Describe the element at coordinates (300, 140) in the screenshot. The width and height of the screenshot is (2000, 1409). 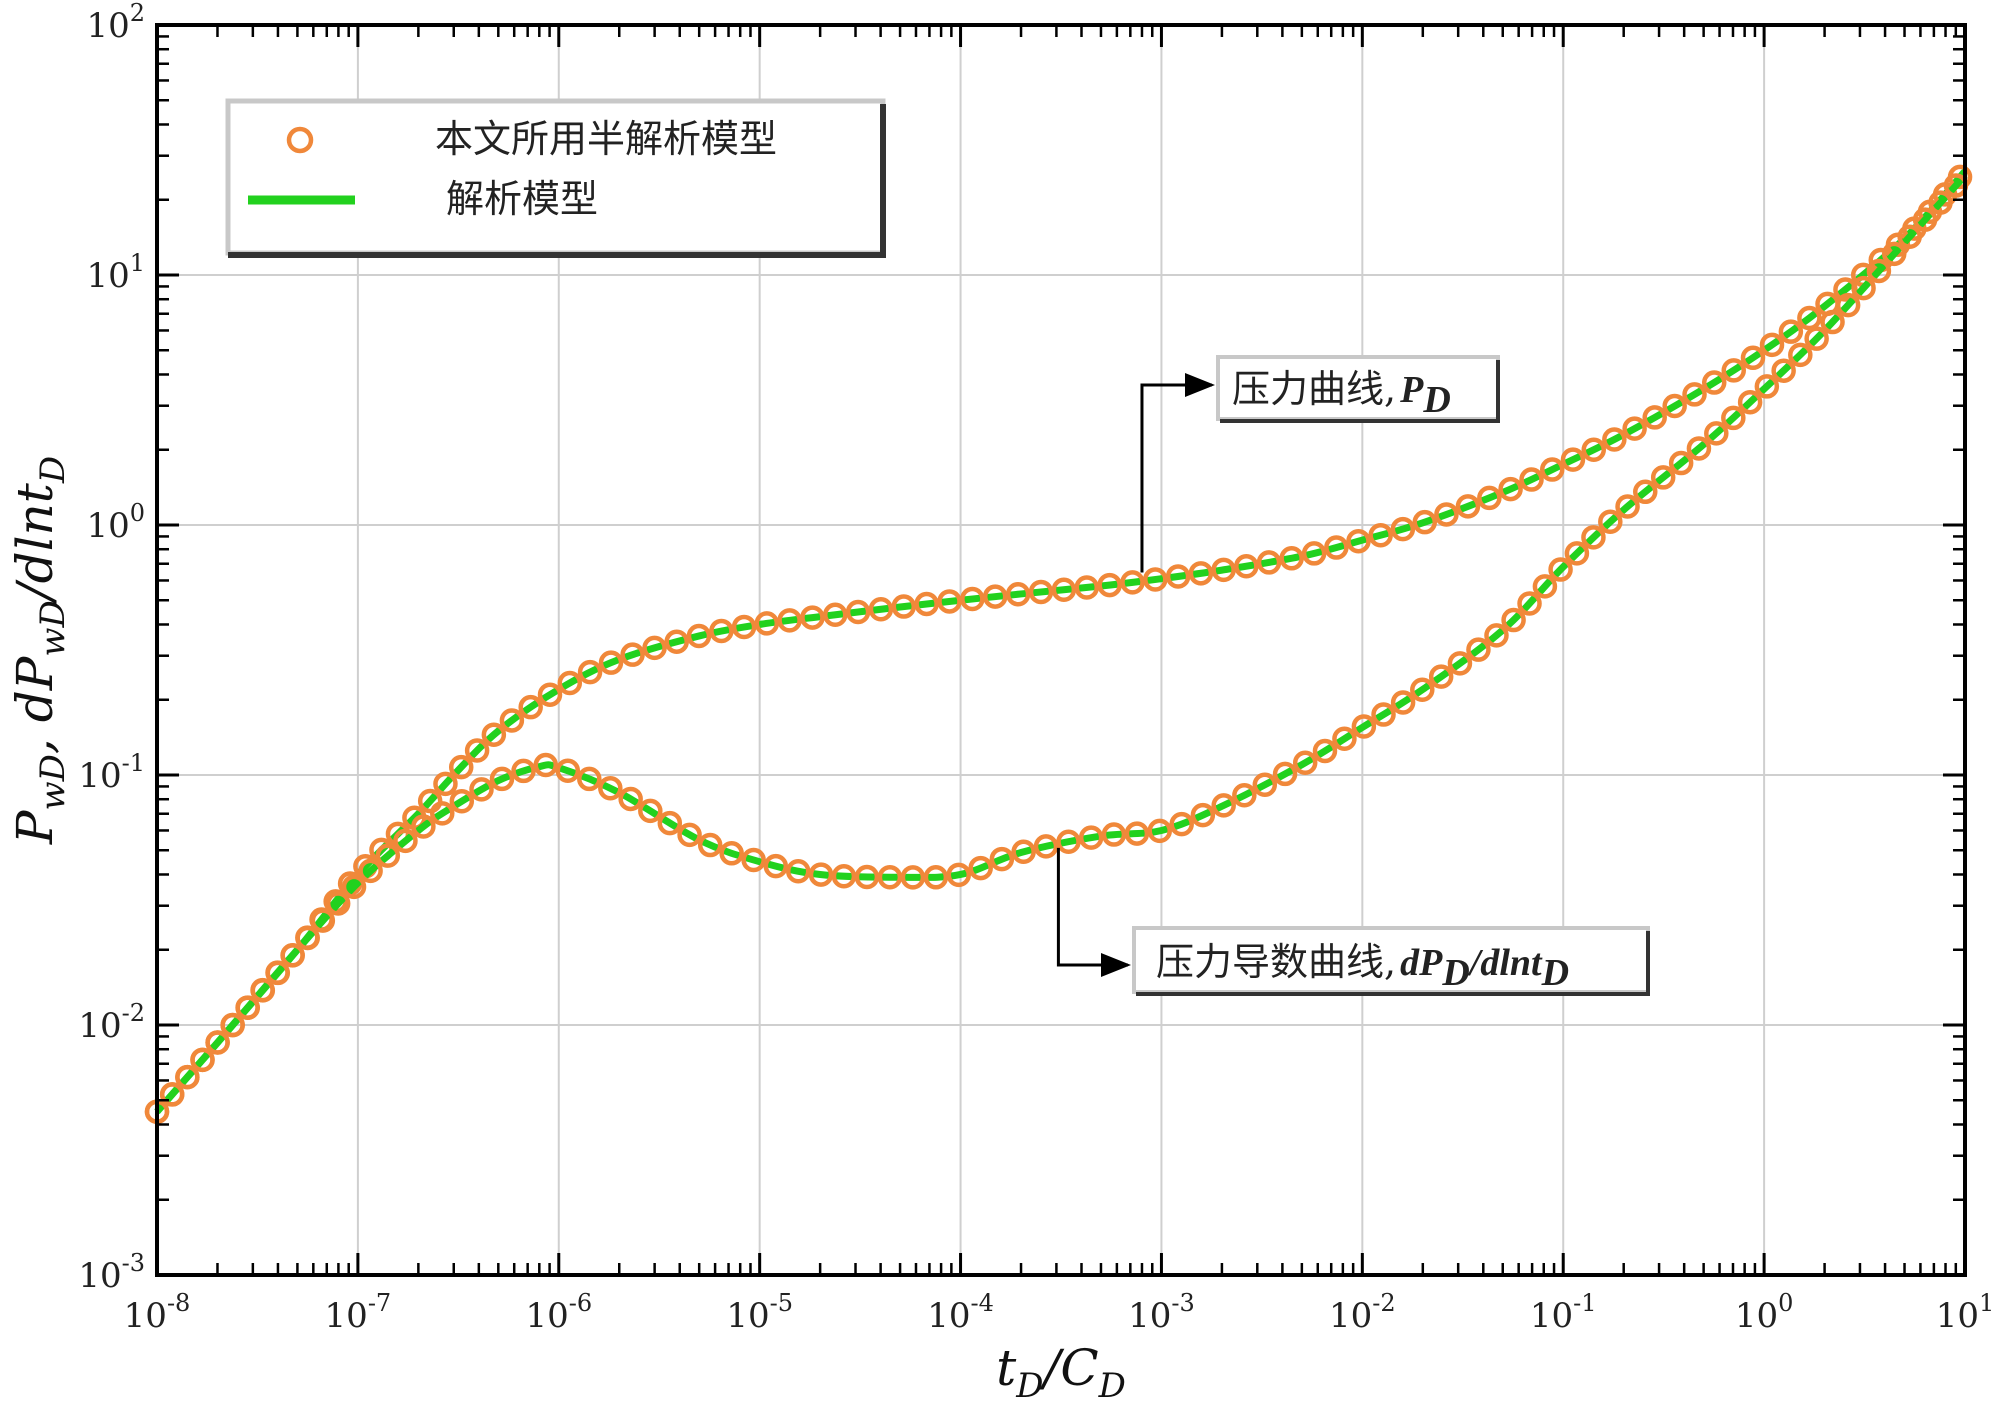
I see `legend-marker-circle` at that location.